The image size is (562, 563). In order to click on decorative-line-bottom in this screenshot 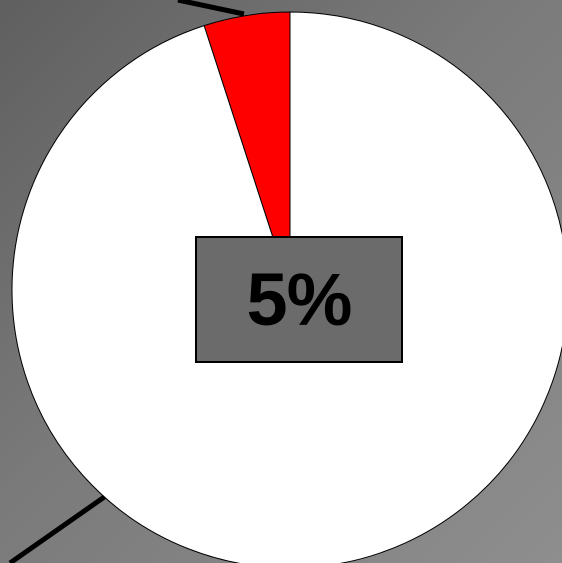, I will do `click(60, 526)`.